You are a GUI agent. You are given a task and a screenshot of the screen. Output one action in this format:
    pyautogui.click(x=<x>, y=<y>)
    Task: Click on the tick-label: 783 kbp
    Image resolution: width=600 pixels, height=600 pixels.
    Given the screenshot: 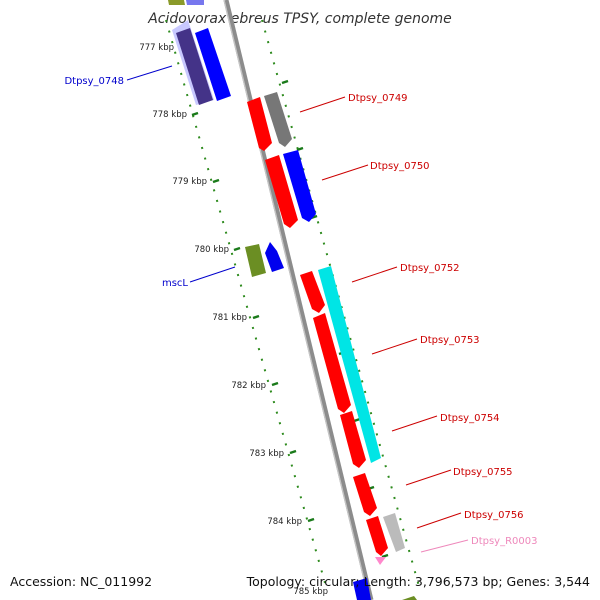 What is the action you would take?
    pyautogui.click(x=266, y=454)
    